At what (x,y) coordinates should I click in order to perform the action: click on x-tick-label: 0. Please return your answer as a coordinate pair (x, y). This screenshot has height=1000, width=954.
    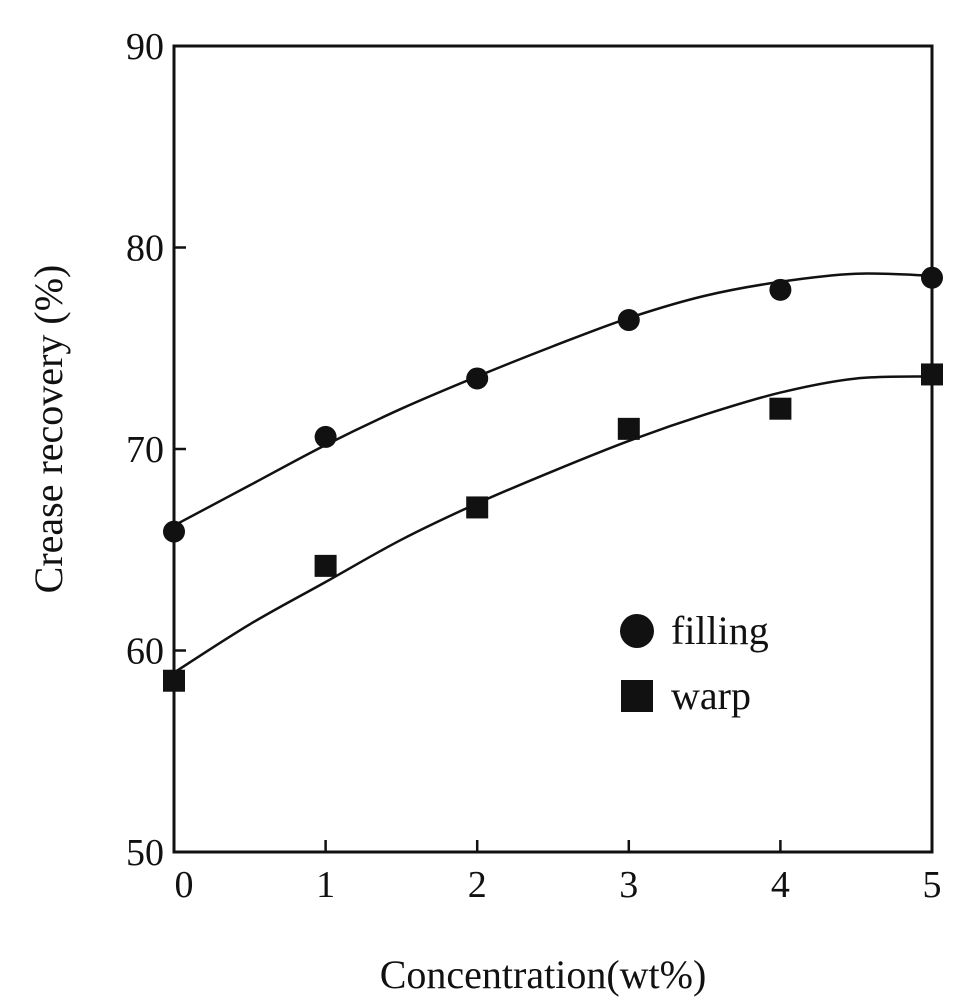
    Looking at the image, I should click on (184, 885).